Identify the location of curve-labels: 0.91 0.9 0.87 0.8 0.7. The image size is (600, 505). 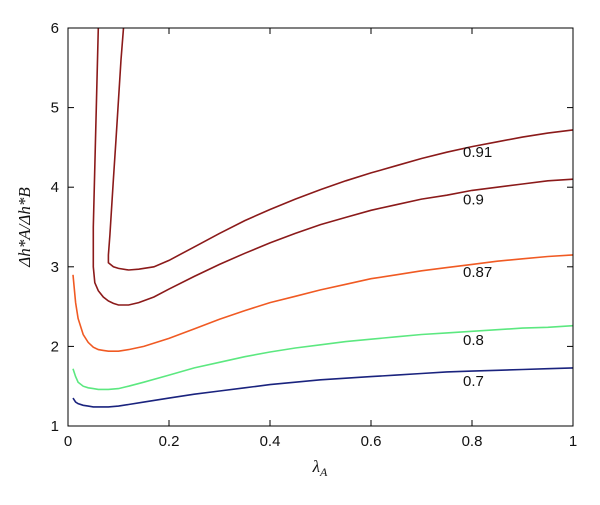
(477, 267).